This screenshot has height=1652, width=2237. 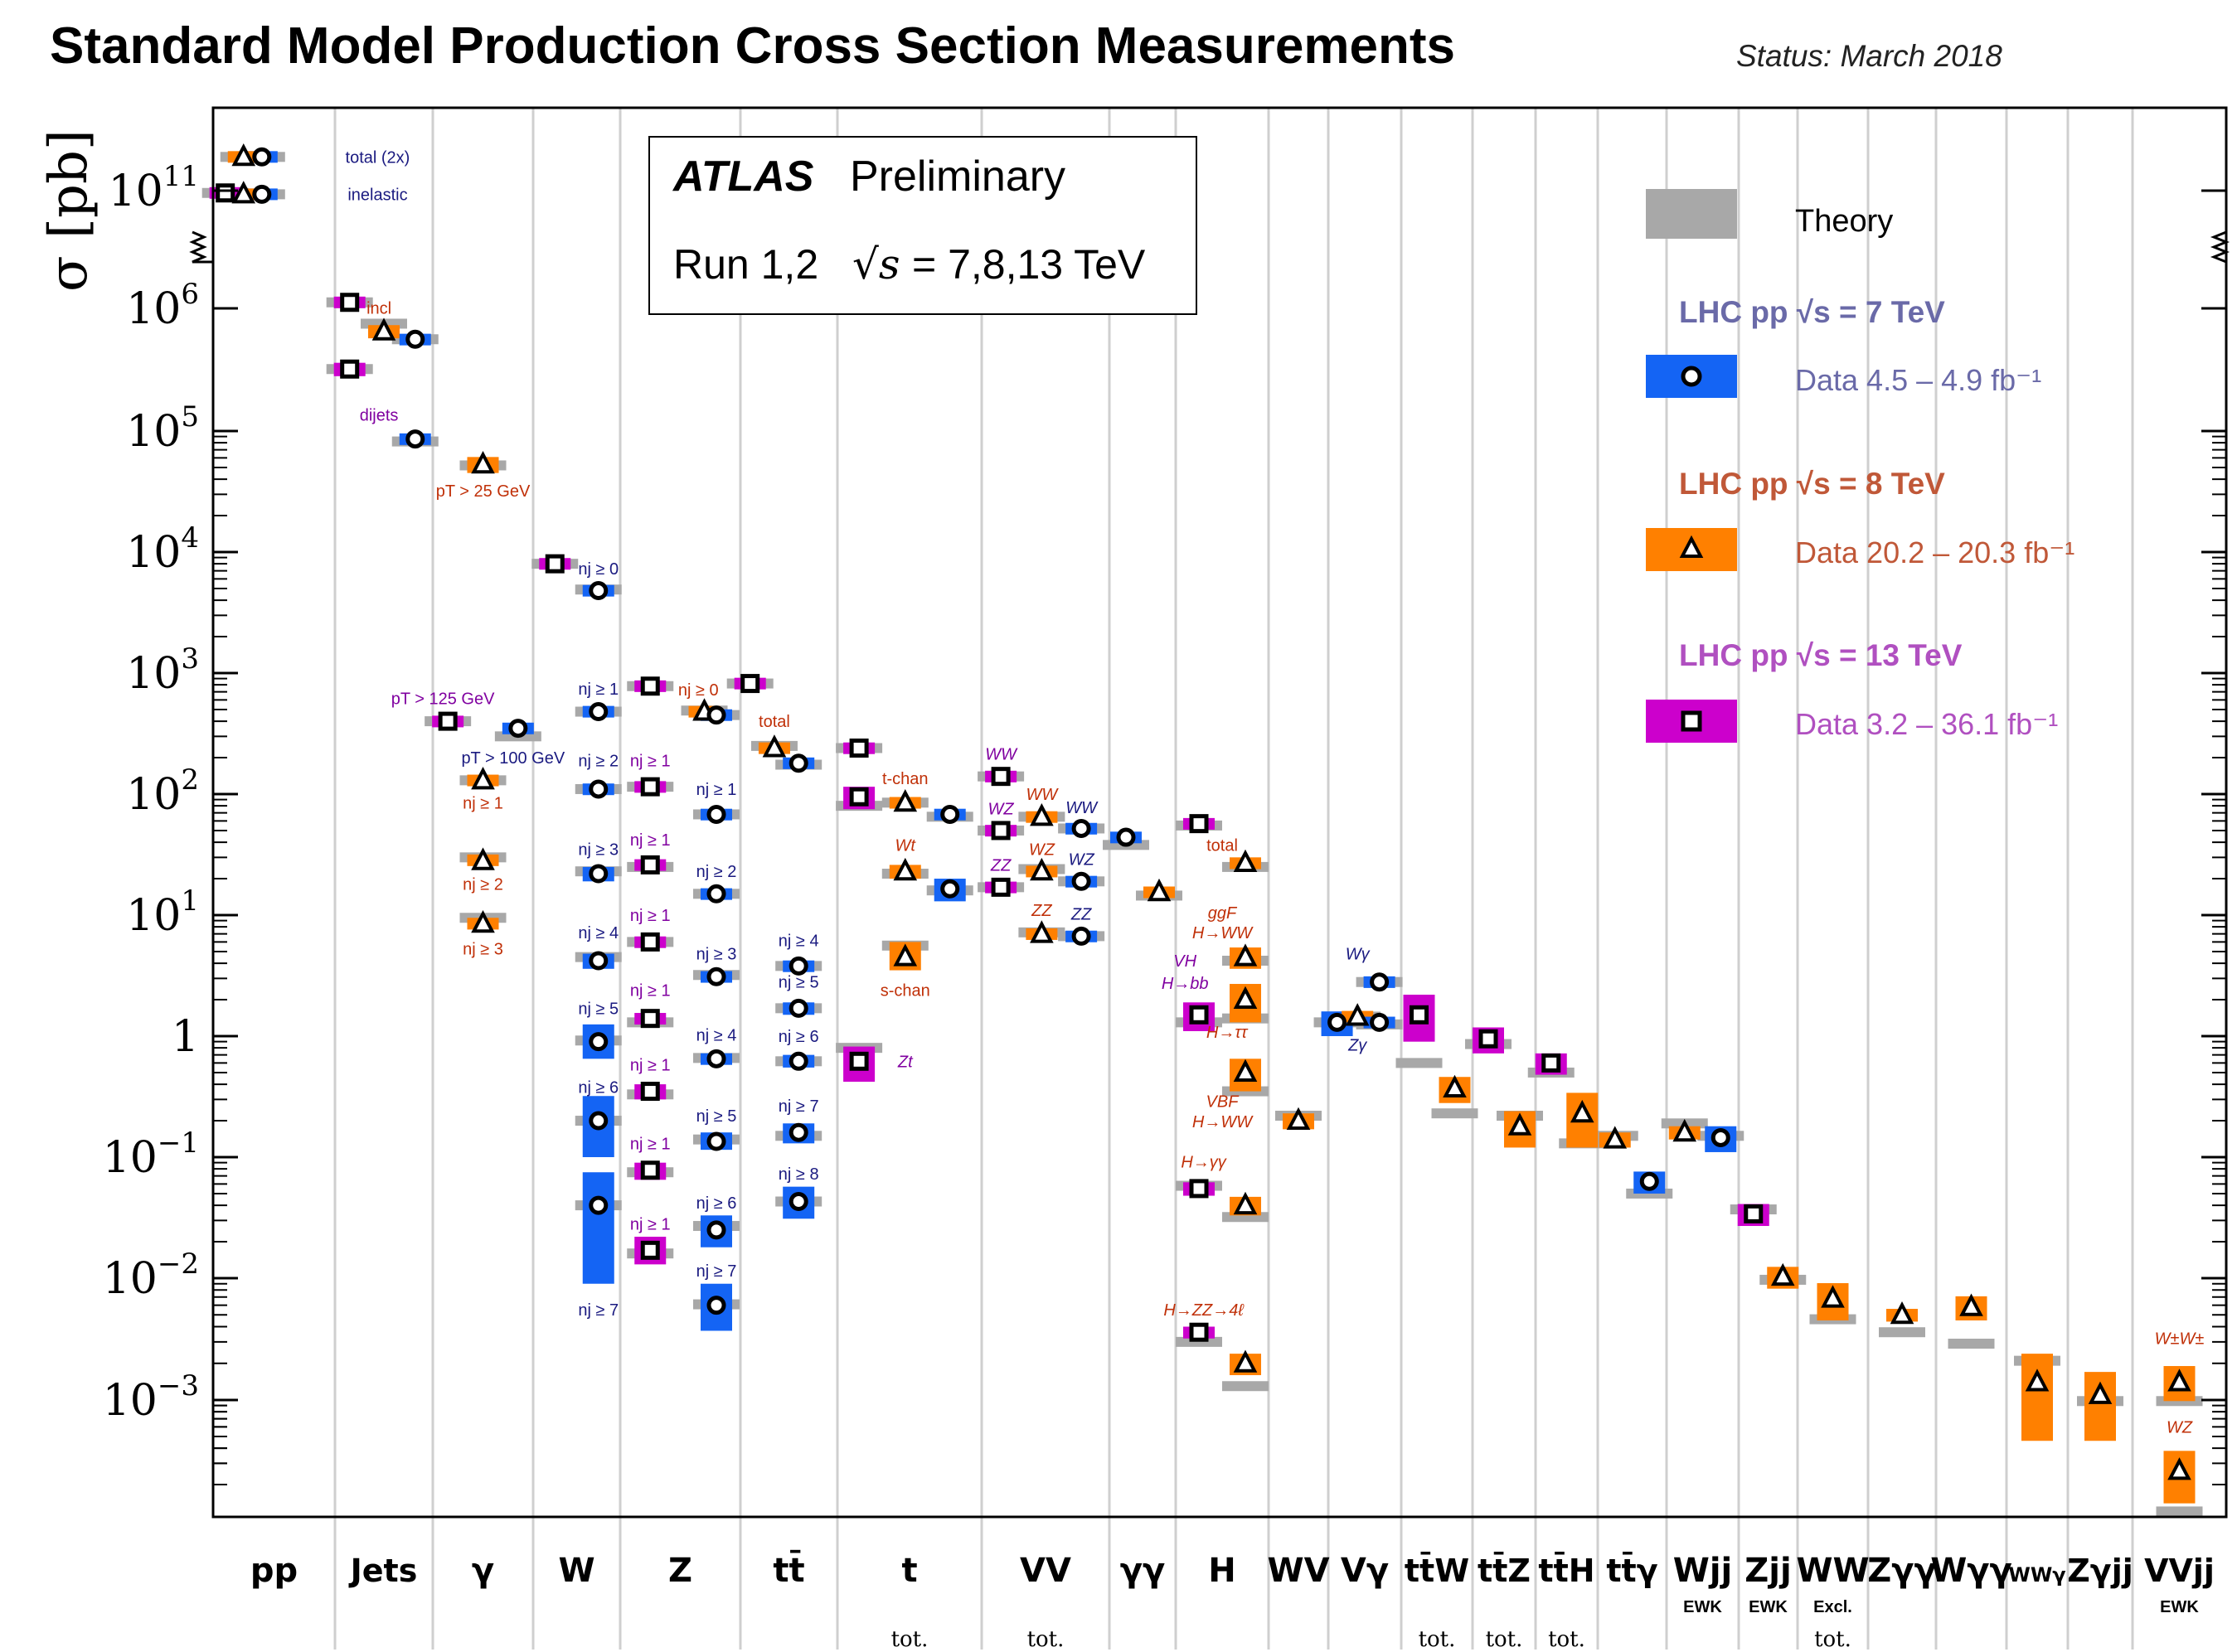 I want to click on chart-annotation: total, so click(x=1222, y=845).